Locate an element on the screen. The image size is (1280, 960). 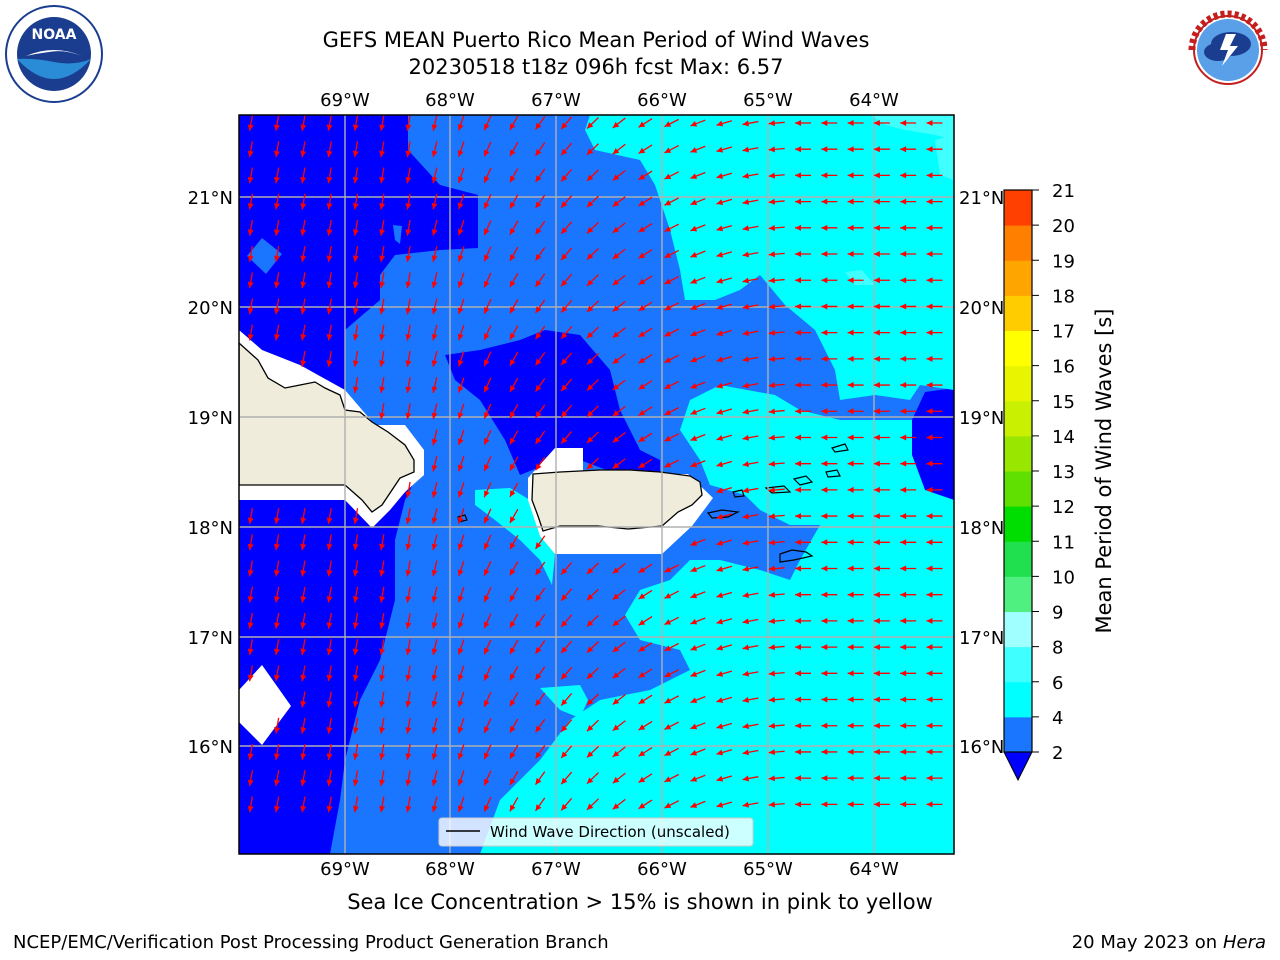
lat-tick-label-left: 16°N is located at coordinates (210, 747).